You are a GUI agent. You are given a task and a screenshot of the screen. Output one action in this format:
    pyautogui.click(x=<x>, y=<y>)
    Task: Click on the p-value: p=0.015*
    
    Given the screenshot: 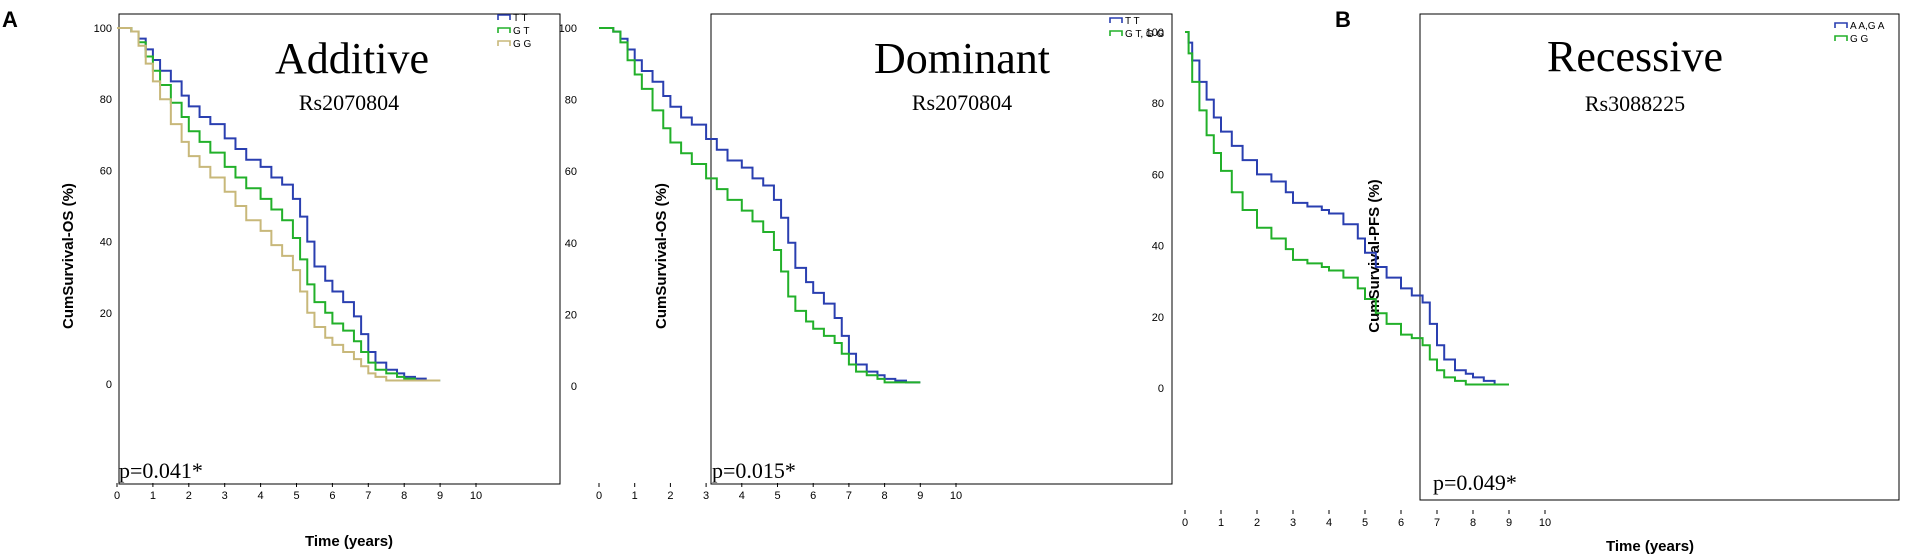 What is the action you would take?
    pyautogui.click(x=754, y=470)
    